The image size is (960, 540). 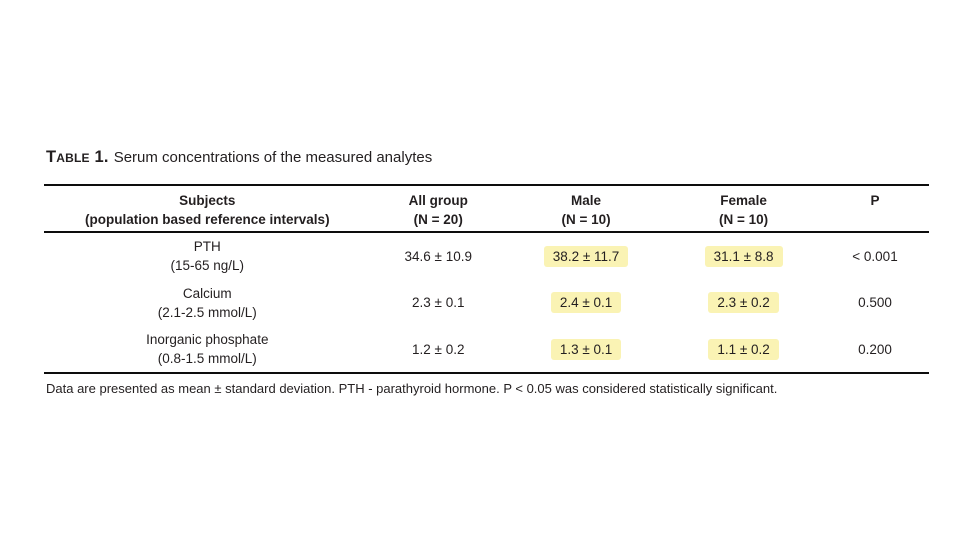 I want to click on male-value-highlighted: 1.3 ± 0.1, so click(x=586, y=349).